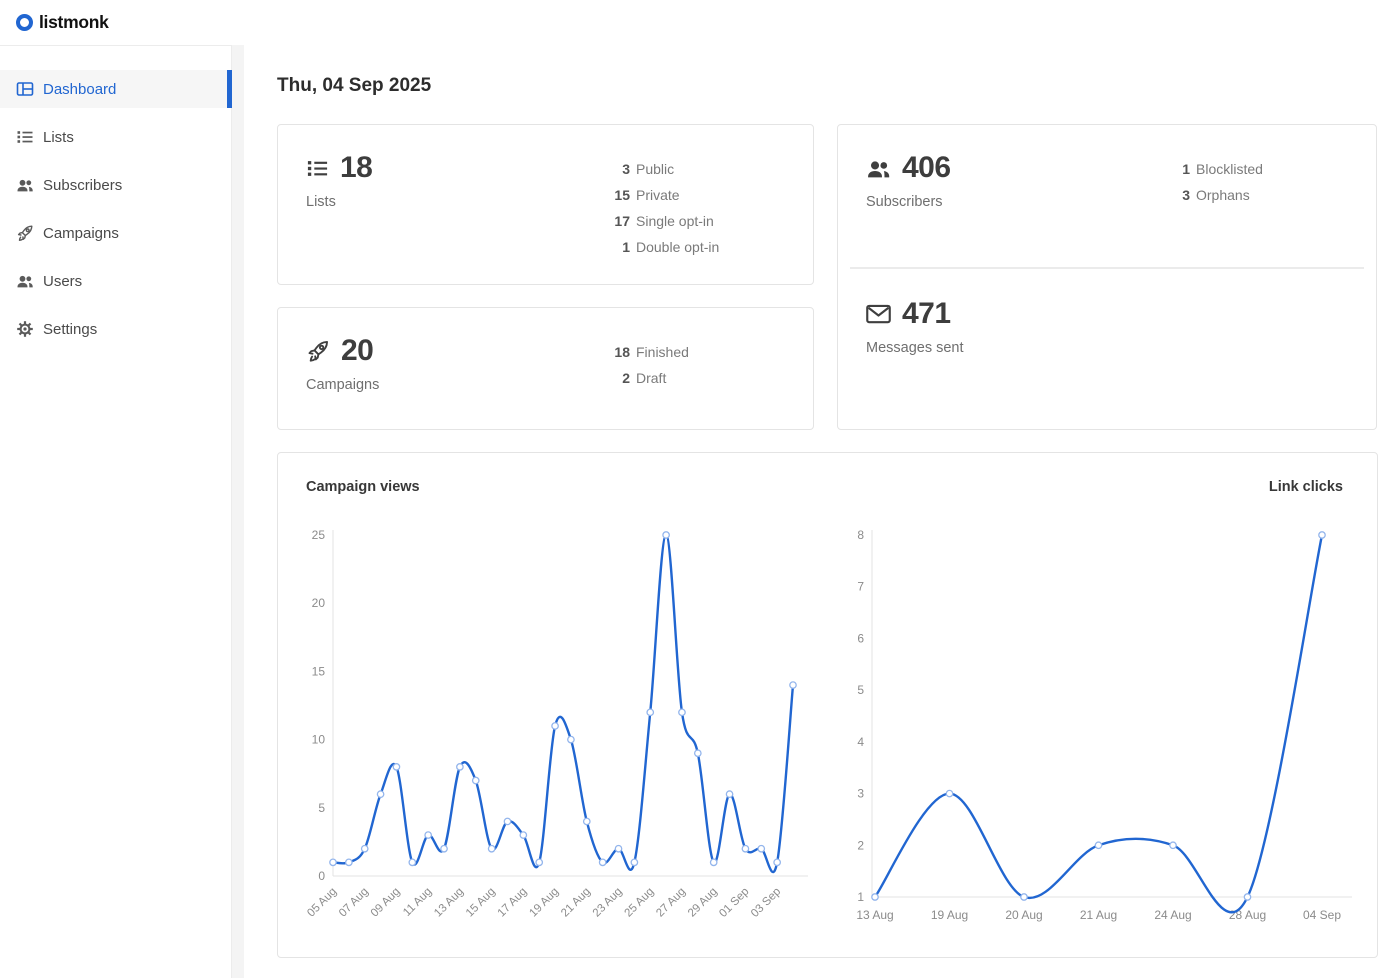  Describe the element at coordinates (115, 329) in the screenshot. I see `sidebar-item-settings: Settings` at that location.